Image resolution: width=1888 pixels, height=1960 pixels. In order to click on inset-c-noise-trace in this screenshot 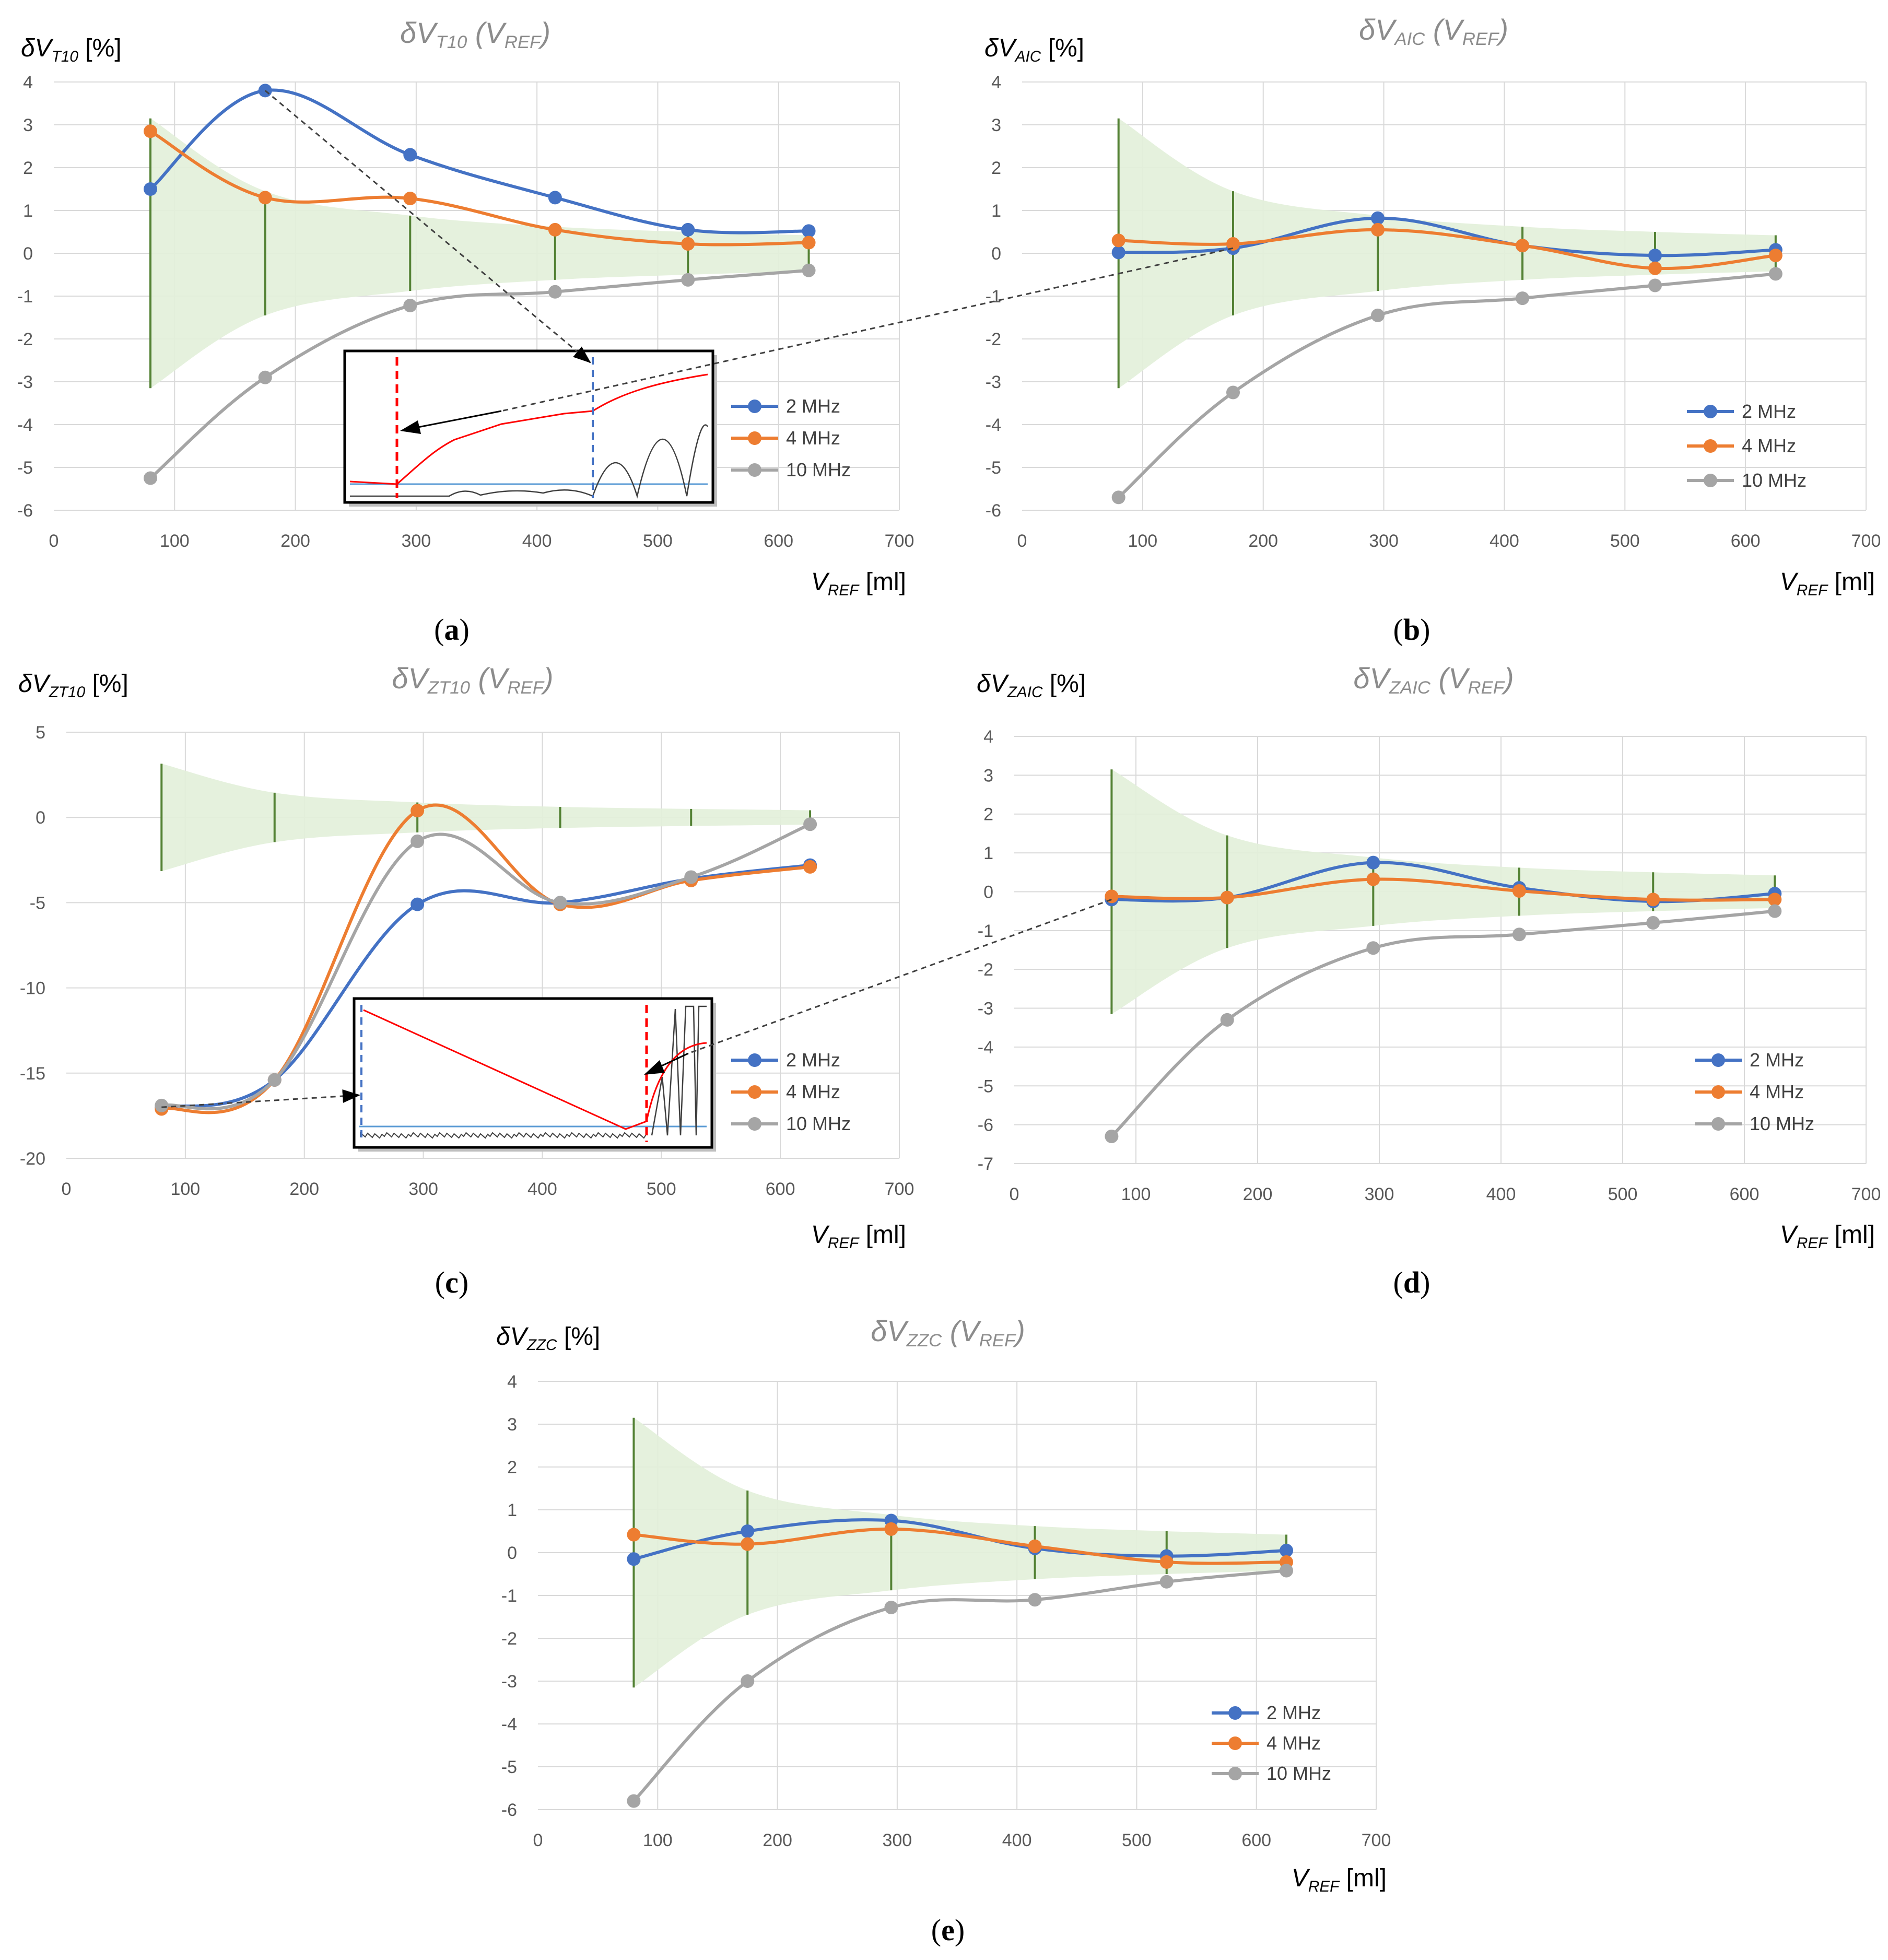, I will do `click(503, 1135)`.